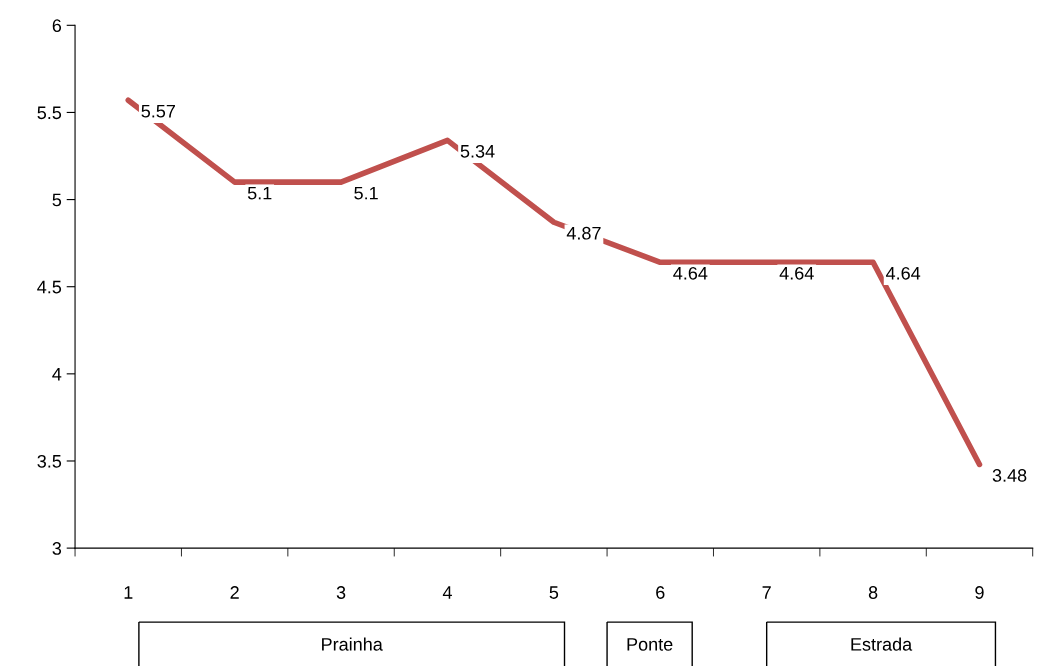  I want to click on y-tick-label: 5.5, so click(49, 113).